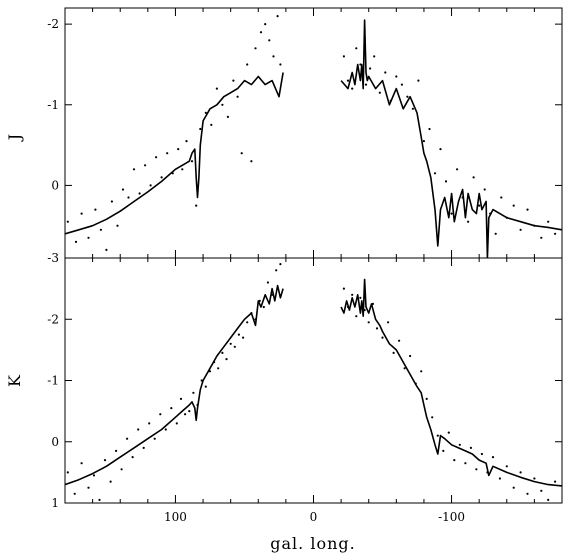  I want to click on bottom-y-tick-label: -2, so click(53, 319).